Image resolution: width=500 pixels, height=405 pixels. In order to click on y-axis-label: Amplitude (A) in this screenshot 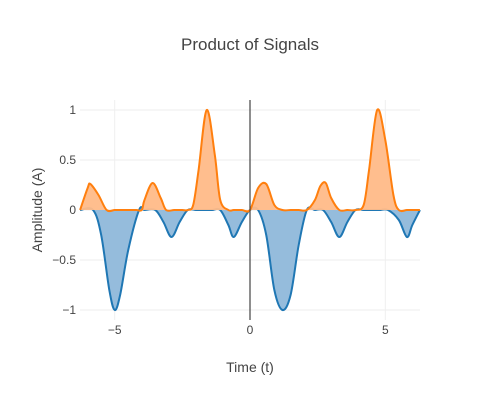, I will do `click(37, 210)`.